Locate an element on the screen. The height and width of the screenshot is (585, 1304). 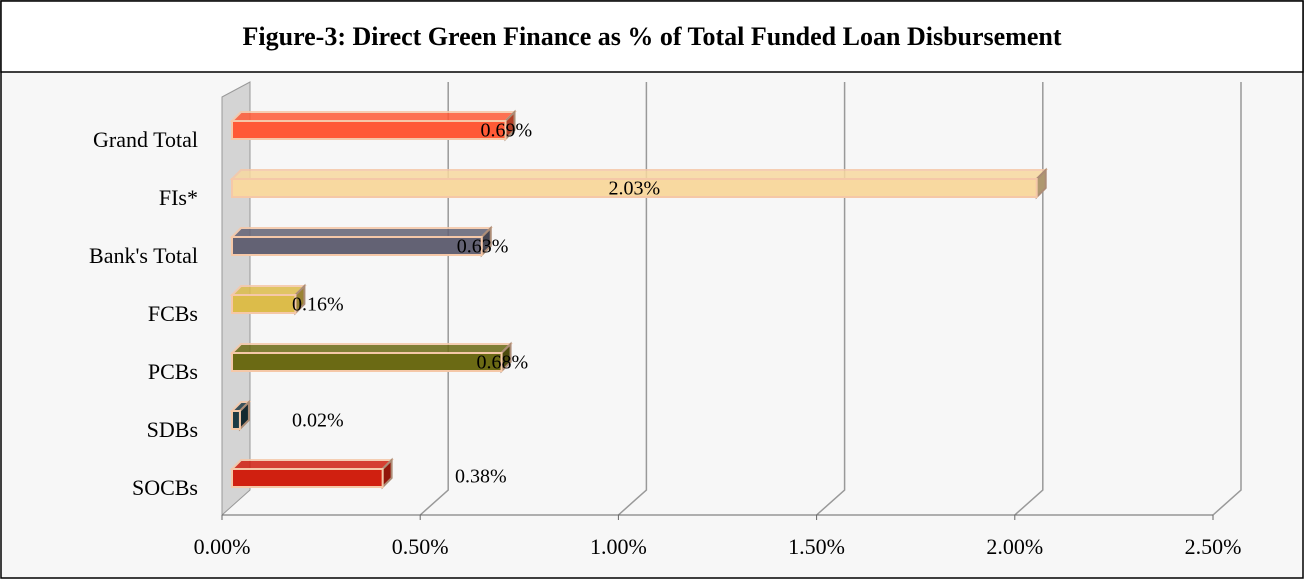
value-label: 2.03% is located at coordinates (635, 189).